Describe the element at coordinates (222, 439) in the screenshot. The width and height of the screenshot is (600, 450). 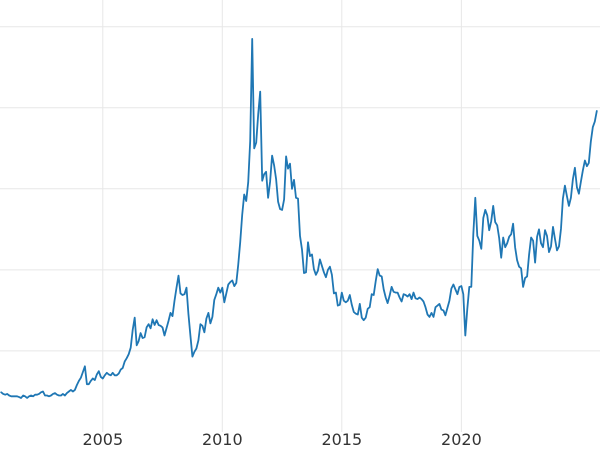
I see `x-tick-label: 2010` at that location.